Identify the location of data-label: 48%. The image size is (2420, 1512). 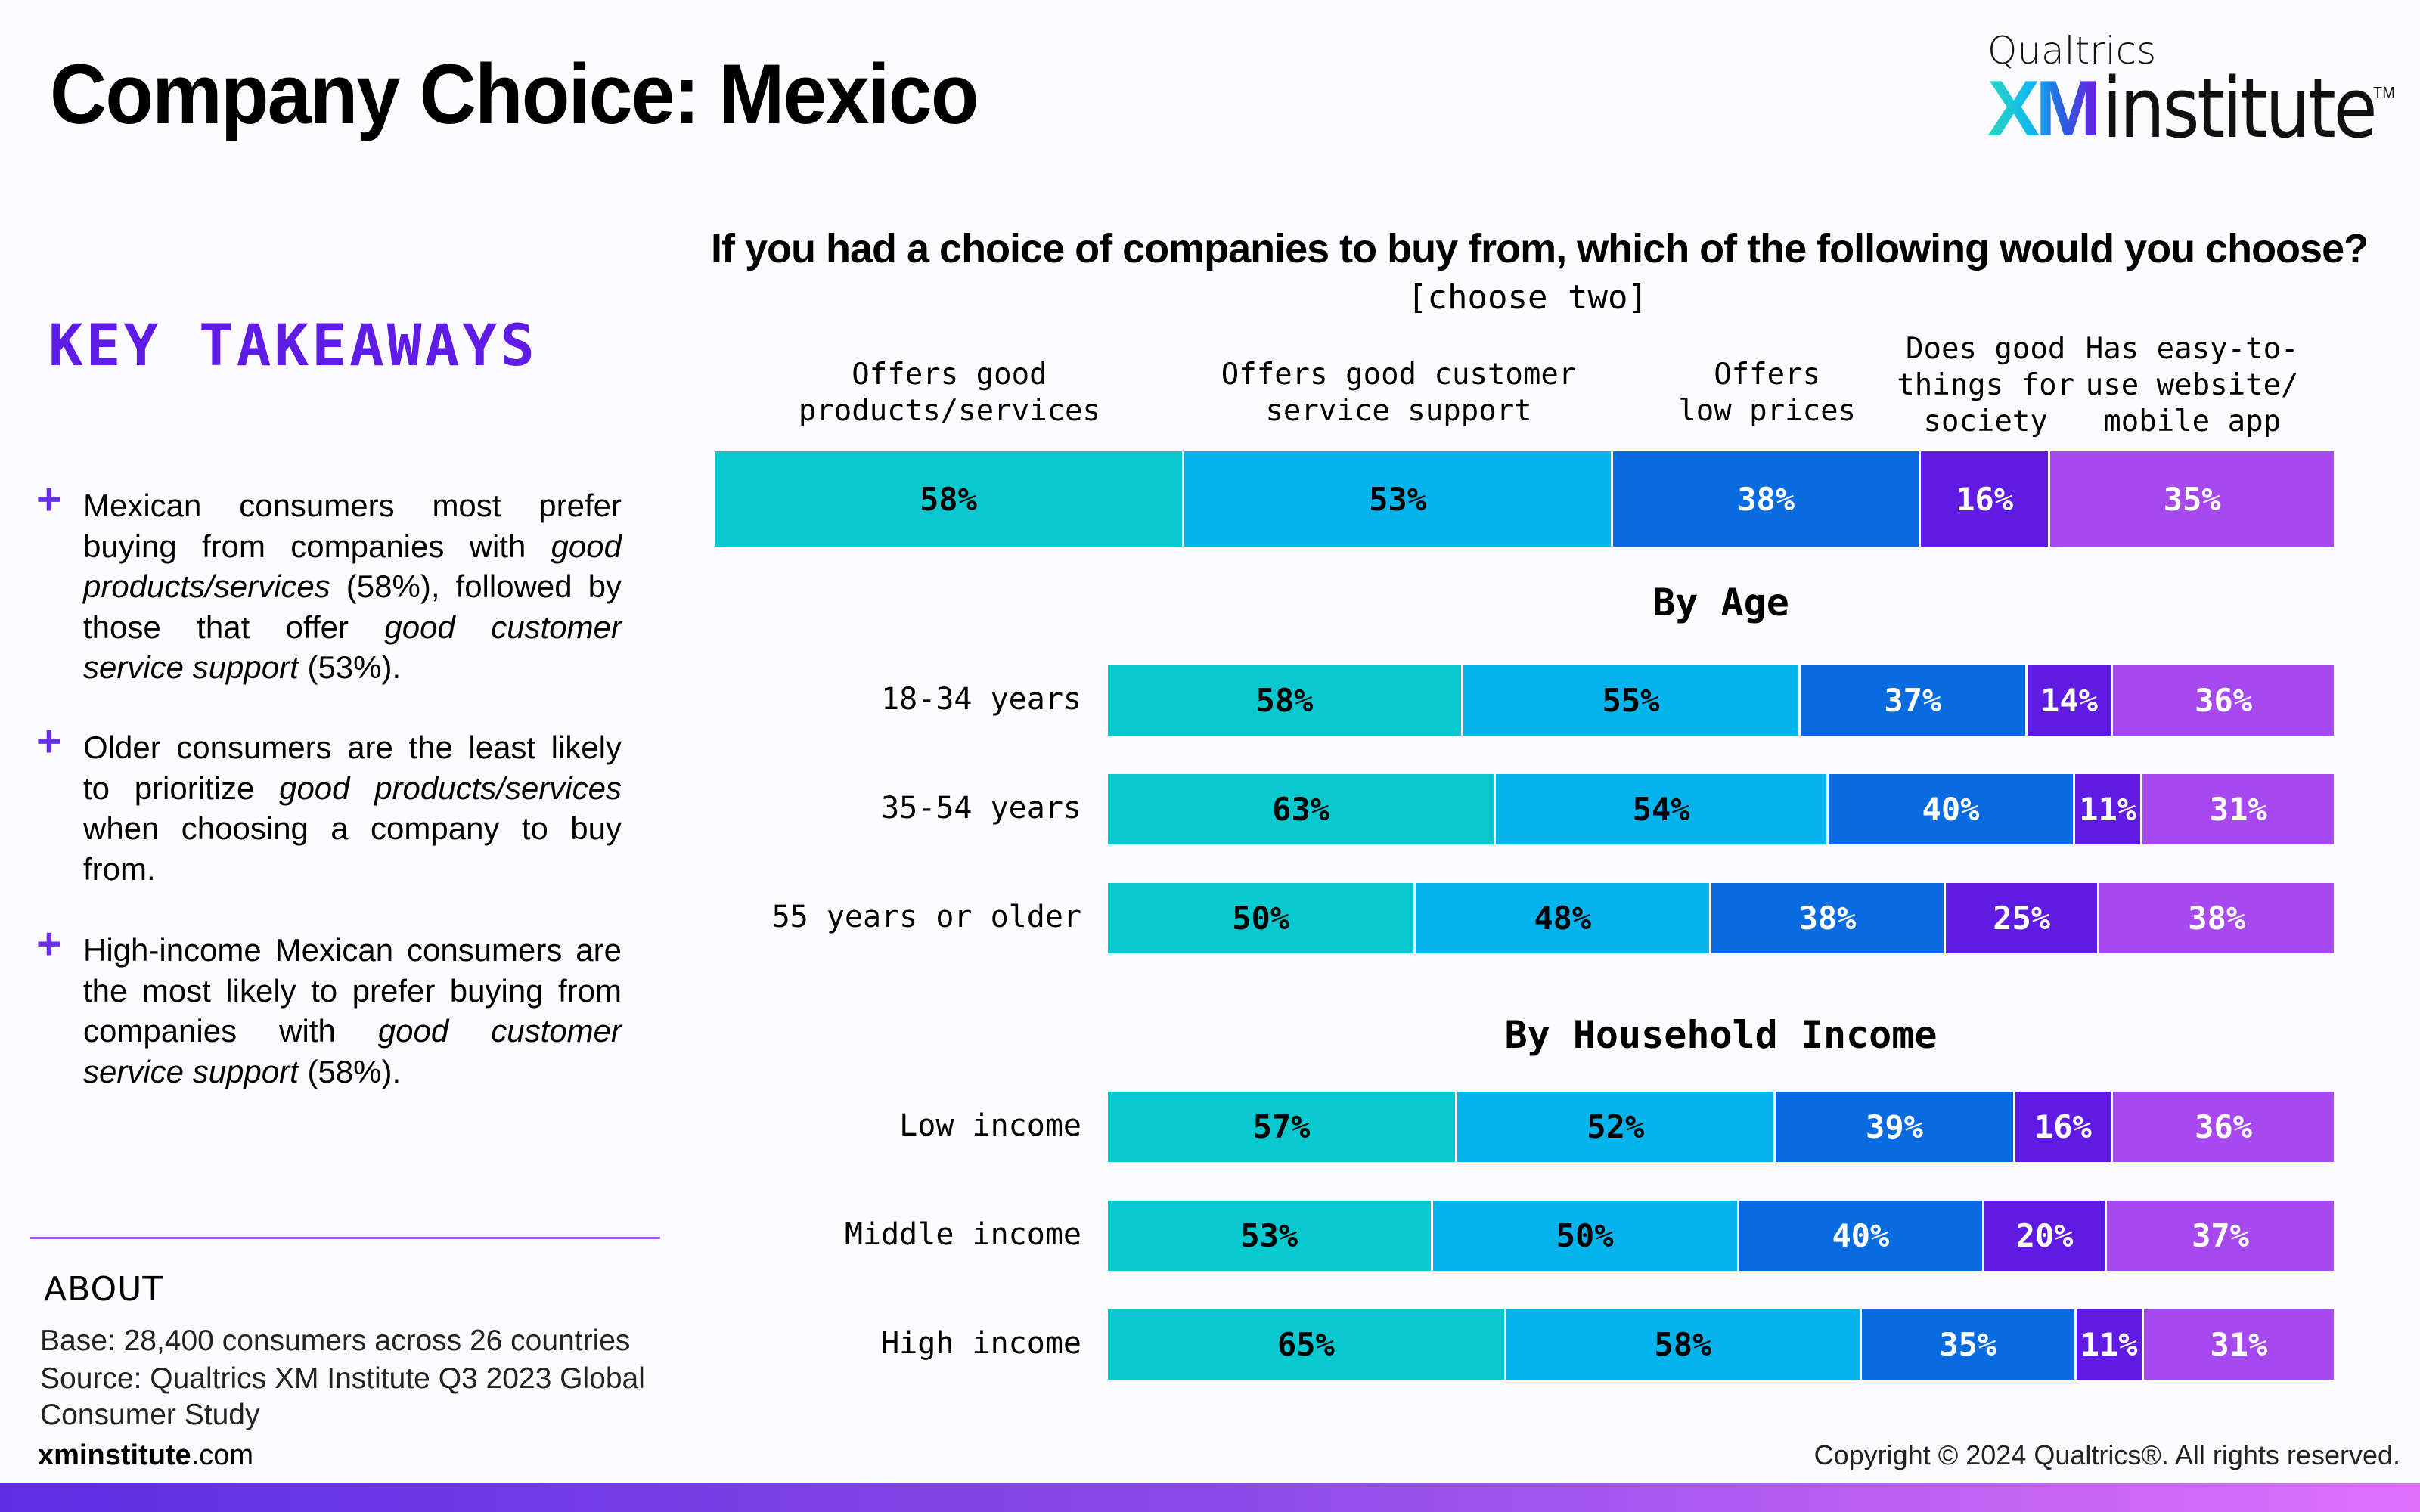
(1563, 919).